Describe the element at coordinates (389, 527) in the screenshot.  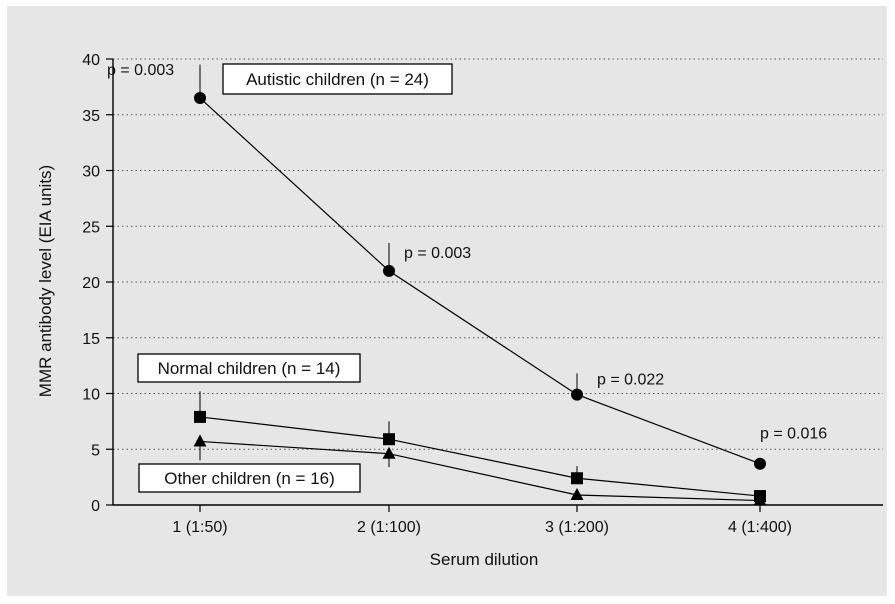
I see `x-tick-label: 2 (1:100)` at that location.